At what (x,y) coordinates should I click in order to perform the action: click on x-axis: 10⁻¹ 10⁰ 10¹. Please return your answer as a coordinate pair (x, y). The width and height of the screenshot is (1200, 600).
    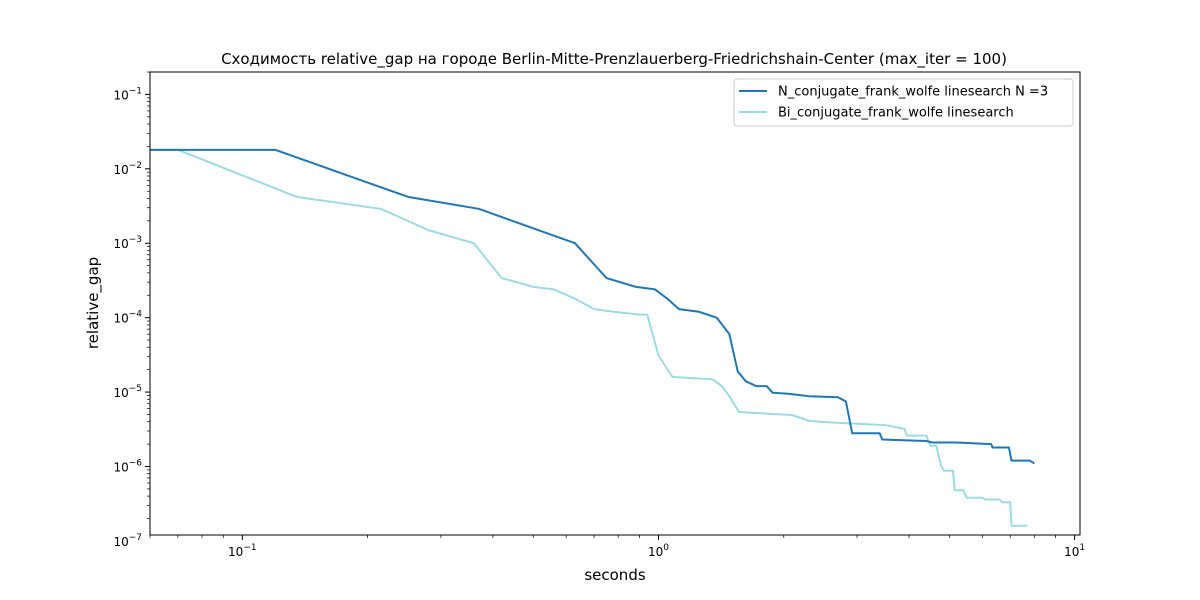
    Looking at the image, I should click on (617, 547).